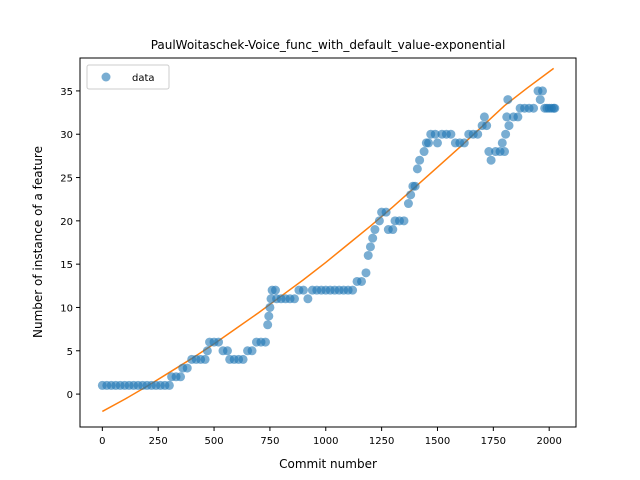 This screenshot has height=480, width=640. I want to click on x-tick-label: 0, so click(102, 441).